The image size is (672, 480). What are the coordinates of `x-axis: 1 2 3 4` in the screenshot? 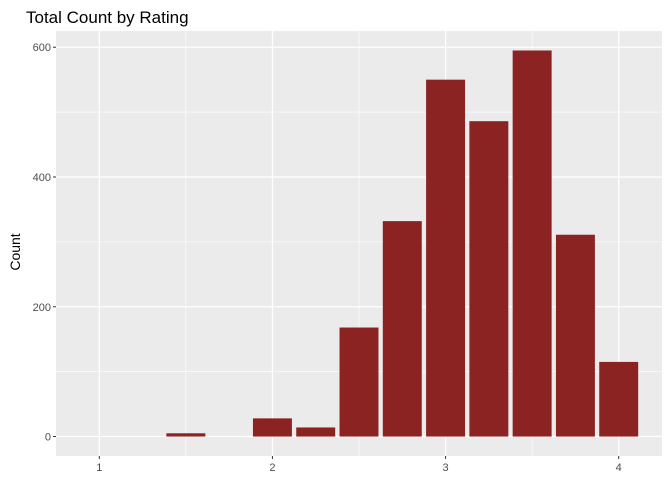 It's located at (359, 465).